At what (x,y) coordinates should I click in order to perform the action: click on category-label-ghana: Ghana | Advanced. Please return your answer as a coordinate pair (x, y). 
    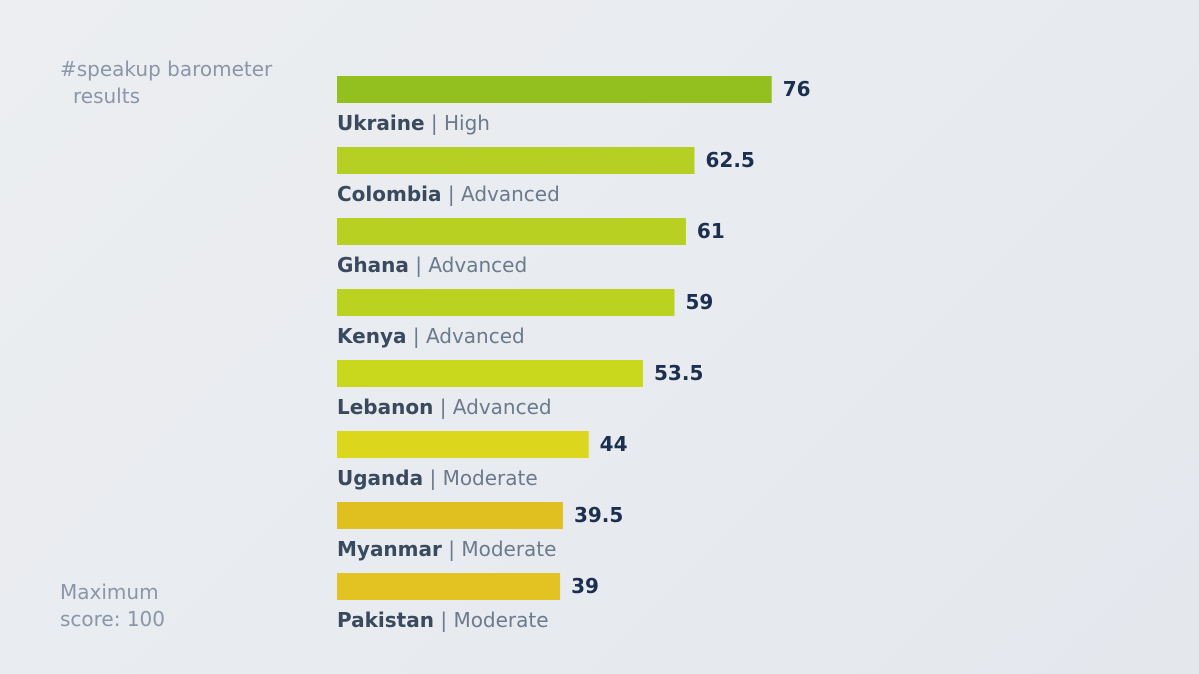
    Looking at the image, I should click on (432, 265).